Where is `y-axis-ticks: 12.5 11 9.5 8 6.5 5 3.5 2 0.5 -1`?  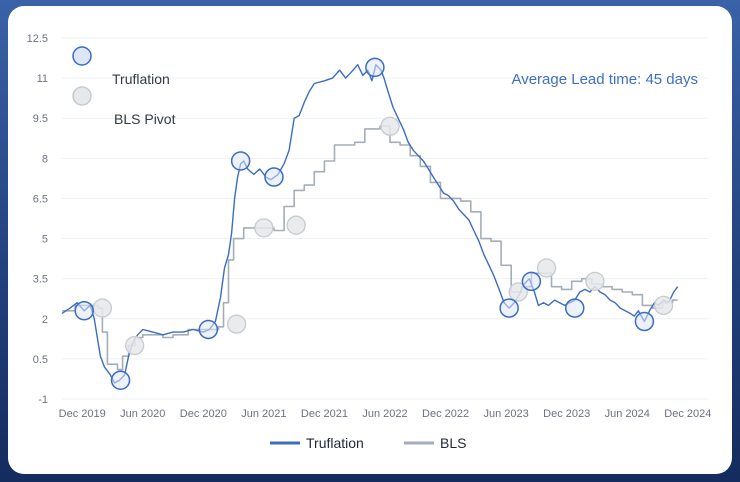 y-axis-ticks: 12.5 11 9.5 8 6.5 5 3.5 2 0.5 -1 is located at coordinates (37, 219).